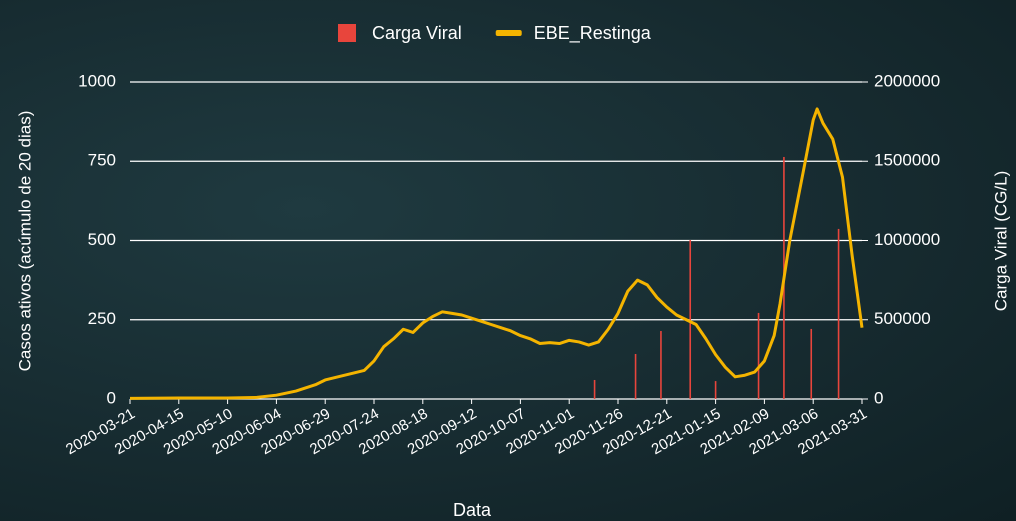  What do you see at coordinates (102, 239) in the screenshot?
I see `y-tick-label: 500` at bounding box center [102, 239].